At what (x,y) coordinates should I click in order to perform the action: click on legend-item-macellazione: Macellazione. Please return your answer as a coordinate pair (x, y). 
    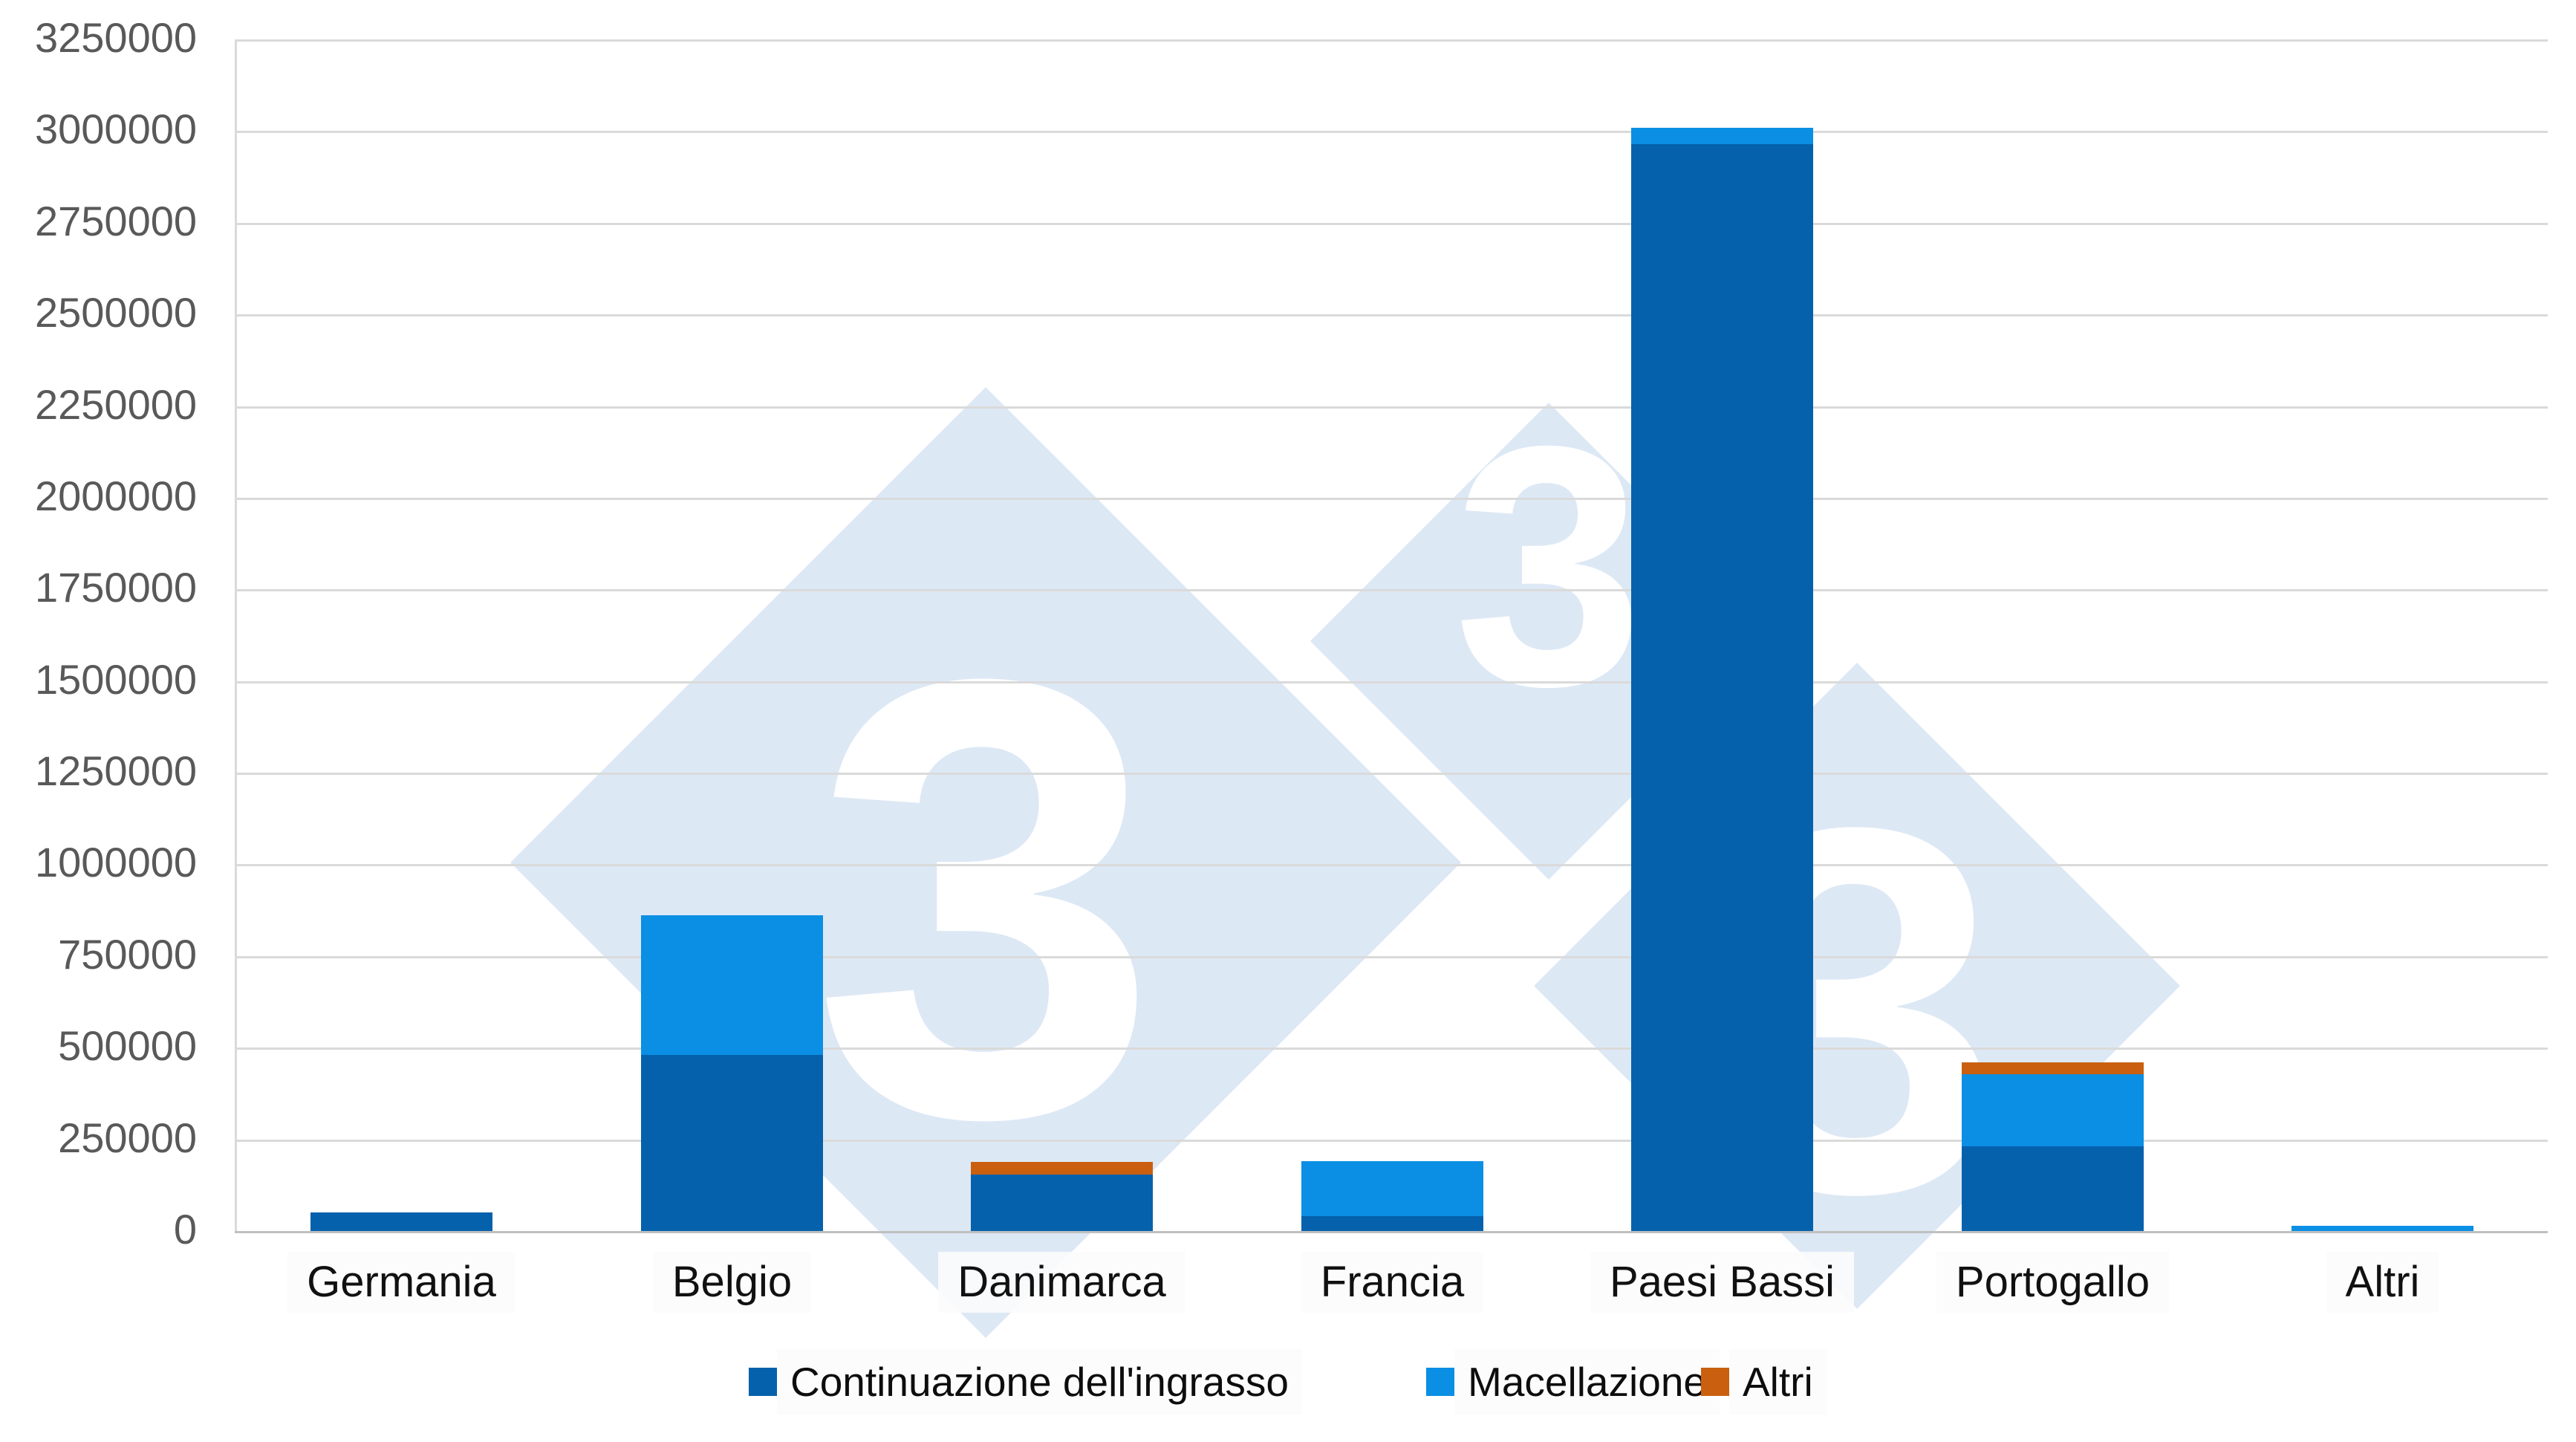
    Looking at the image, I should click on (1573, 1382).